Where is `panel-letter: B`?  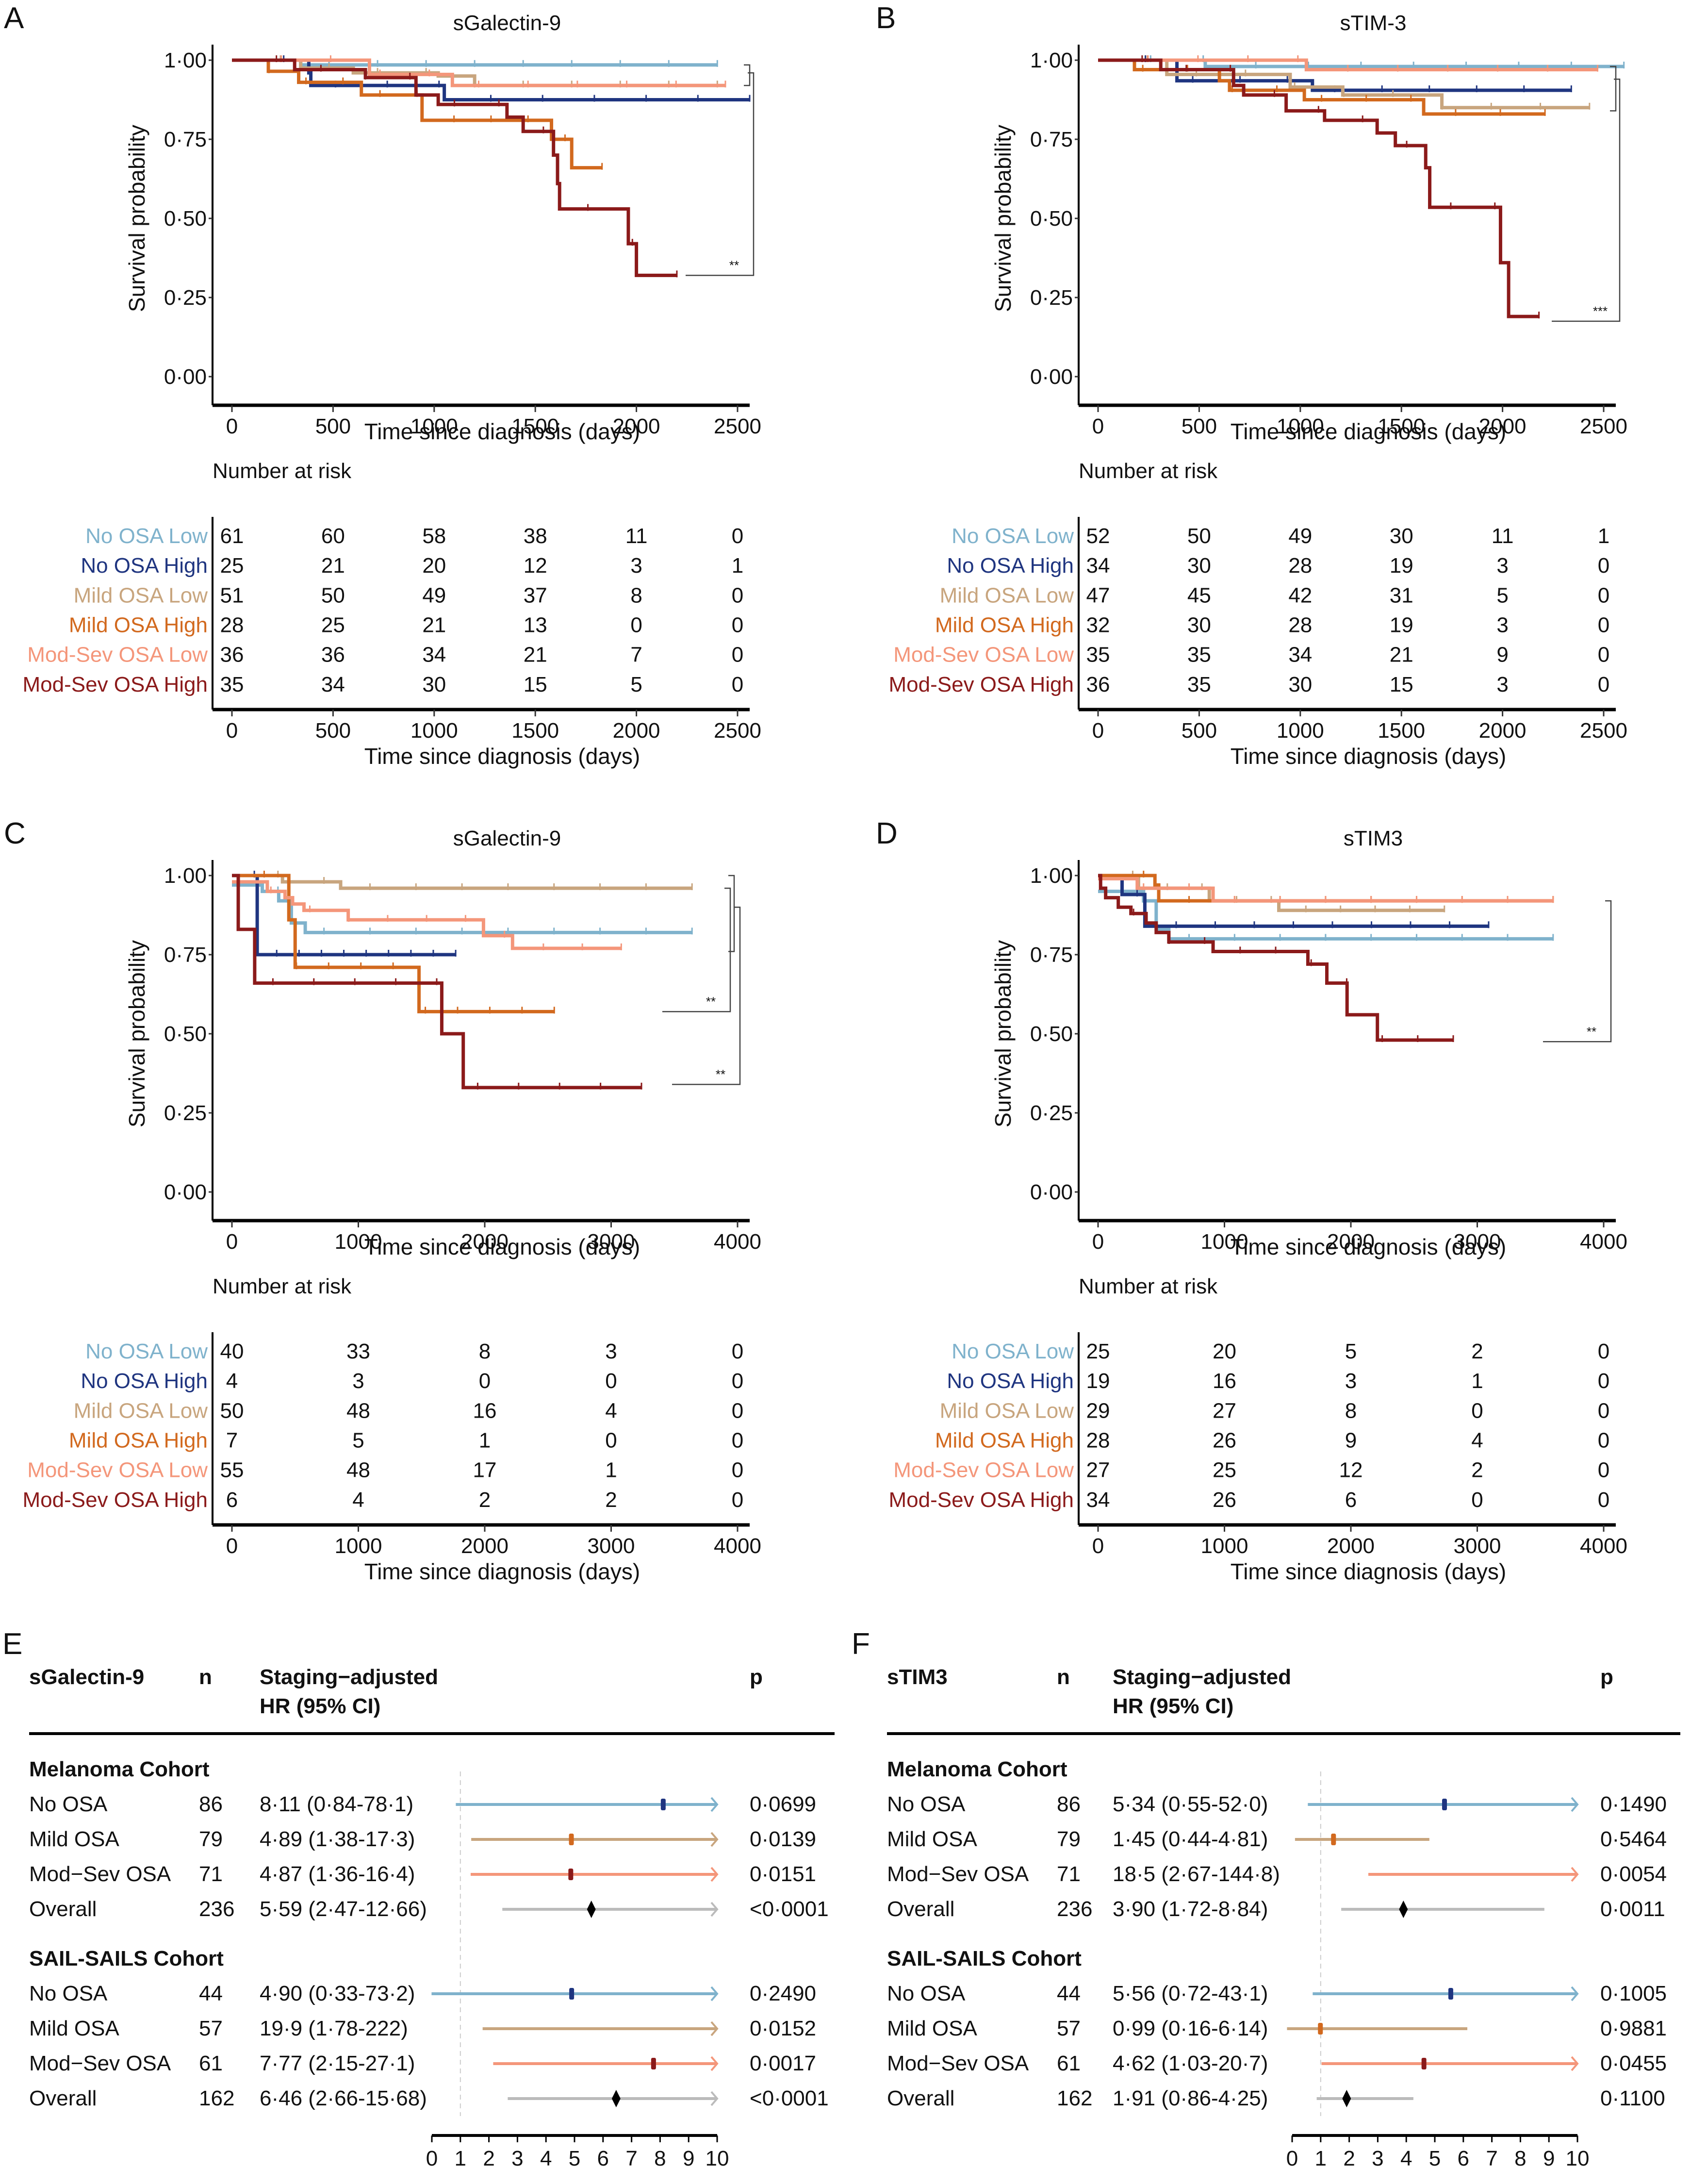 panel-letter: B is located at coordinates (886, 18).